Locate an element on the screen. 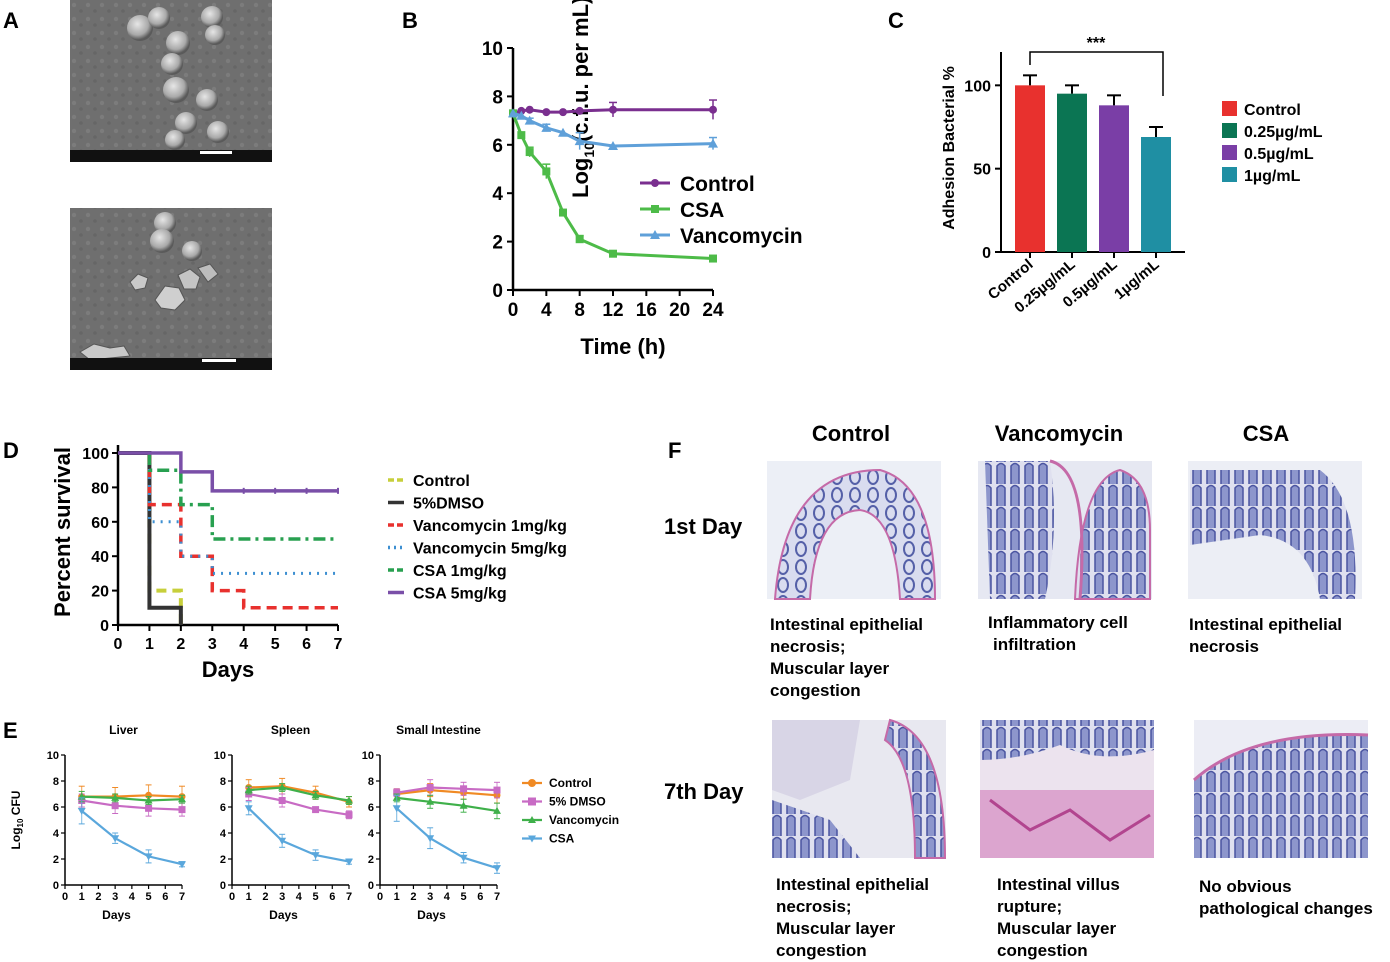  histology-day1-vancomycin is located at coordinates (1065, 529).